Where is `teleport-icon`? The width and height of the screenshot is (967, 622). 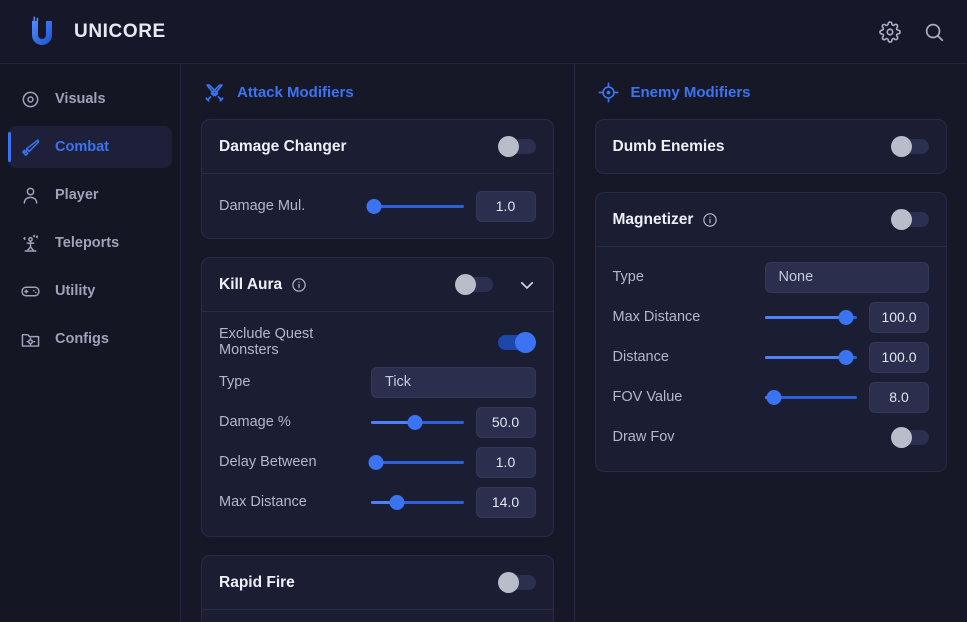
teleport-icon is located at coordinates (30, 243).